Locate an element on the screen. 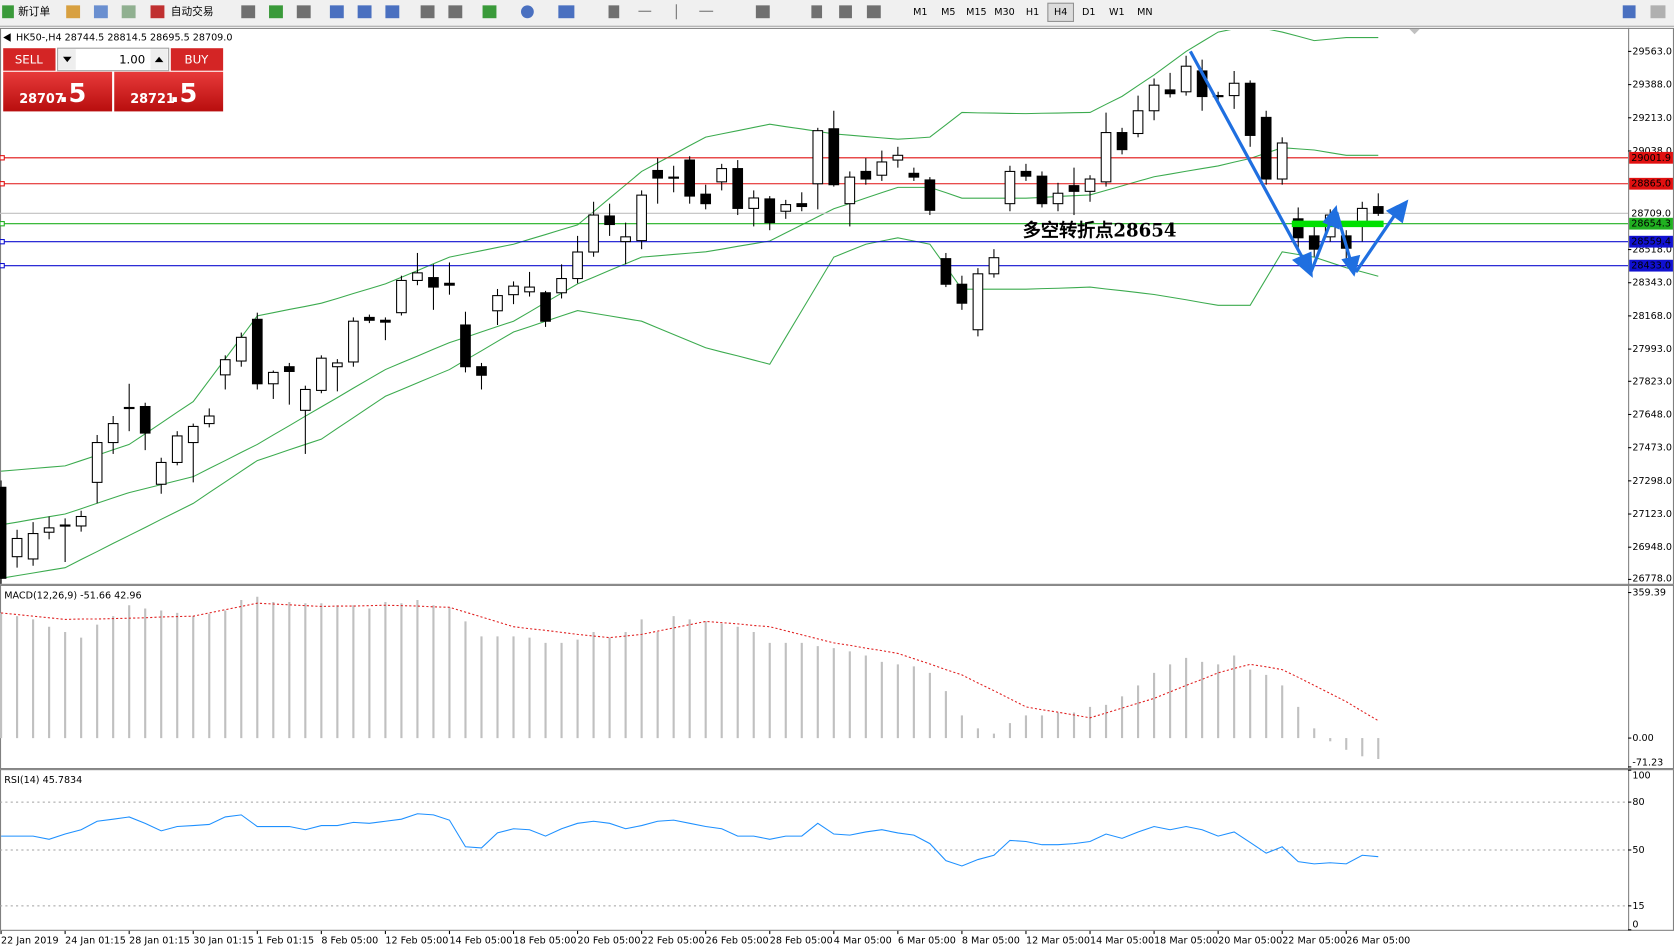 The image size is (1674, 948). volume-up-arrow is located at coordinates (159, 59).